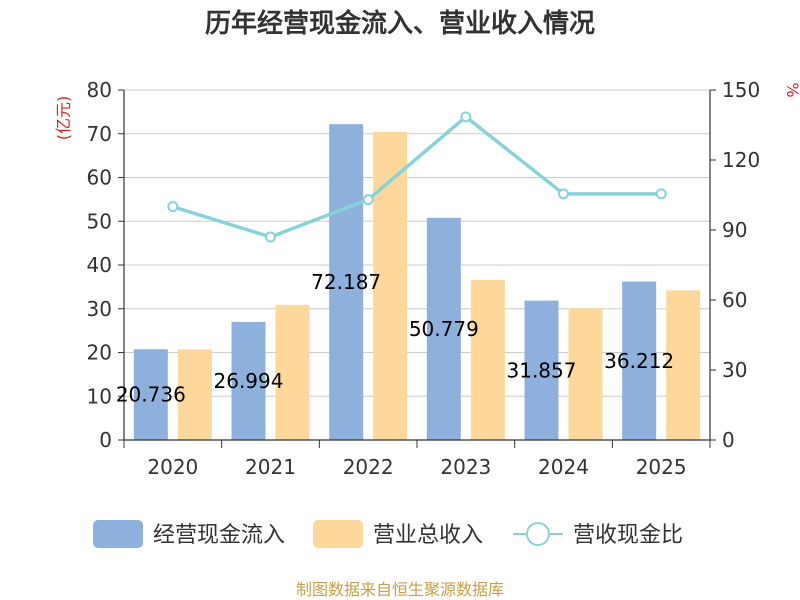 Image resolution: width=800 pixels, height=600 pixels. I want to click on y-left-tick-label: 10, so click(99, 396).